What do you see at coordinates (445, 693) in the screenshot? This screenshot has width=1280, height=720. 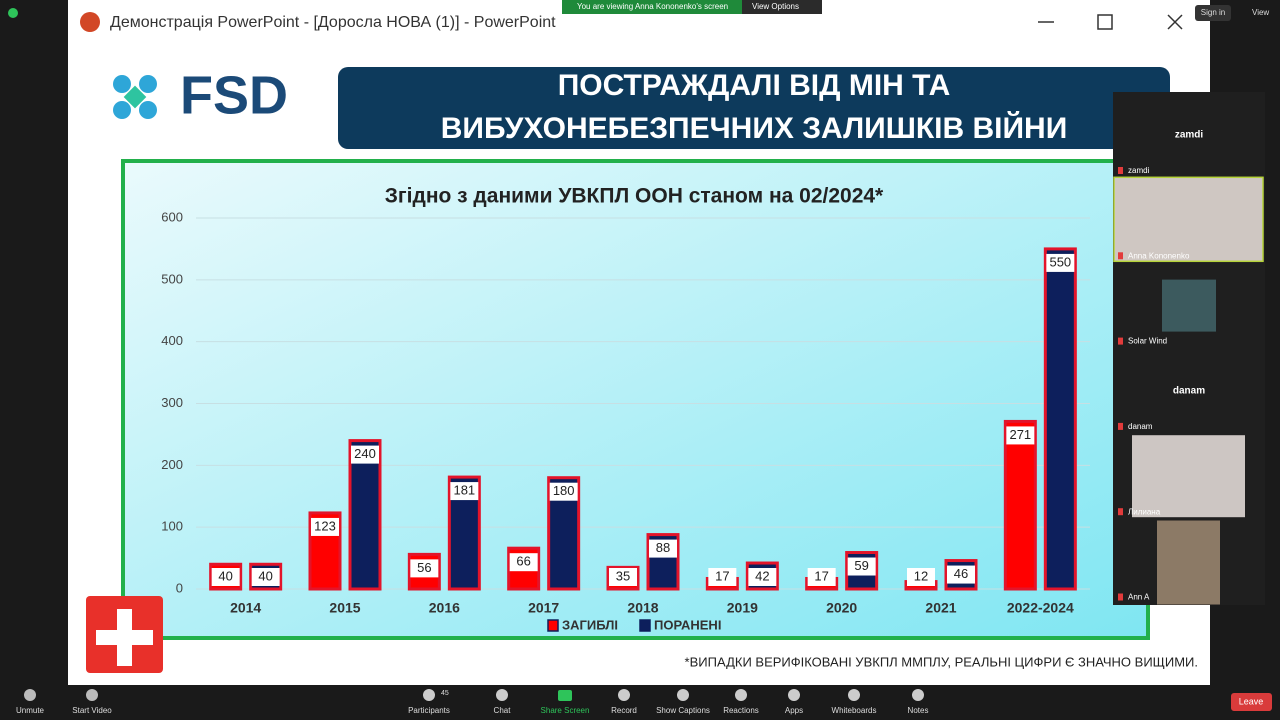 I see `participants-count: 45` at bounding box center [445, 693].